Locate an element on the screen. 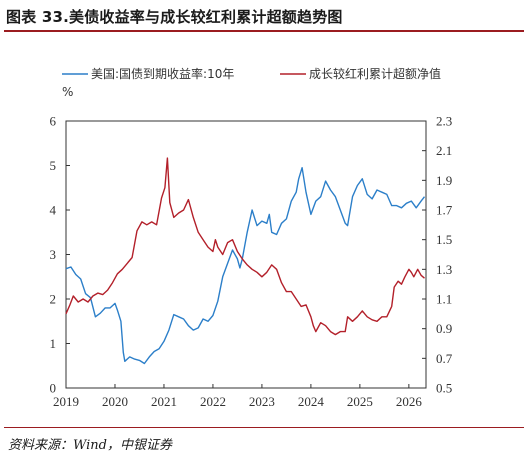 Image resolution: width=528 pixels, height=459 pixels. x-tick-label: 2024 is located at coordinates (311, 401).